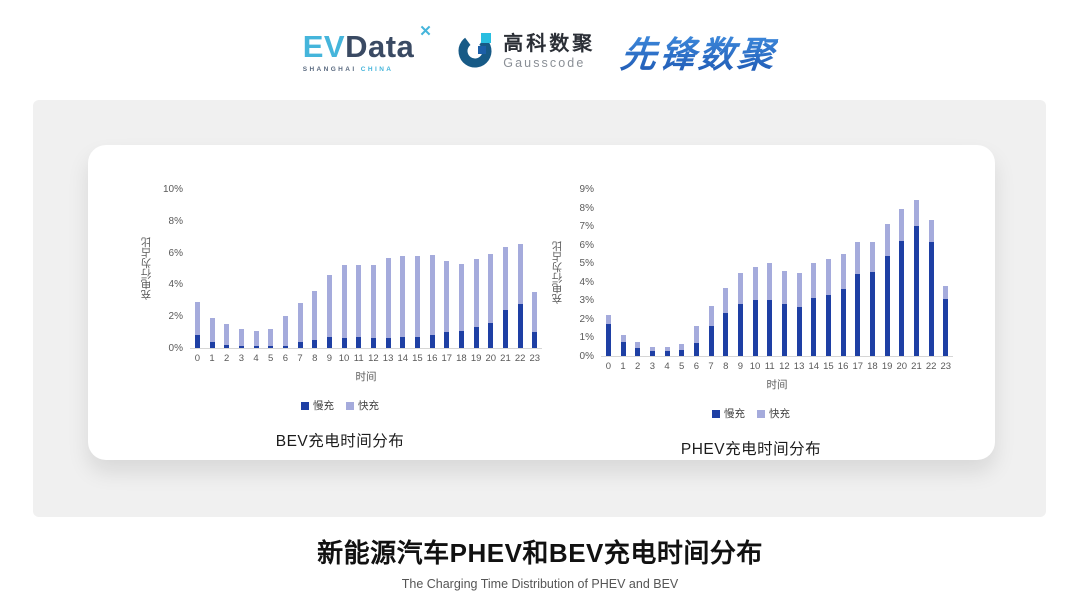 Image resolution: width=1080 pixels, height=608 pixels. I want to click on phev-legend: 慢充 快充, so click(751, 413).